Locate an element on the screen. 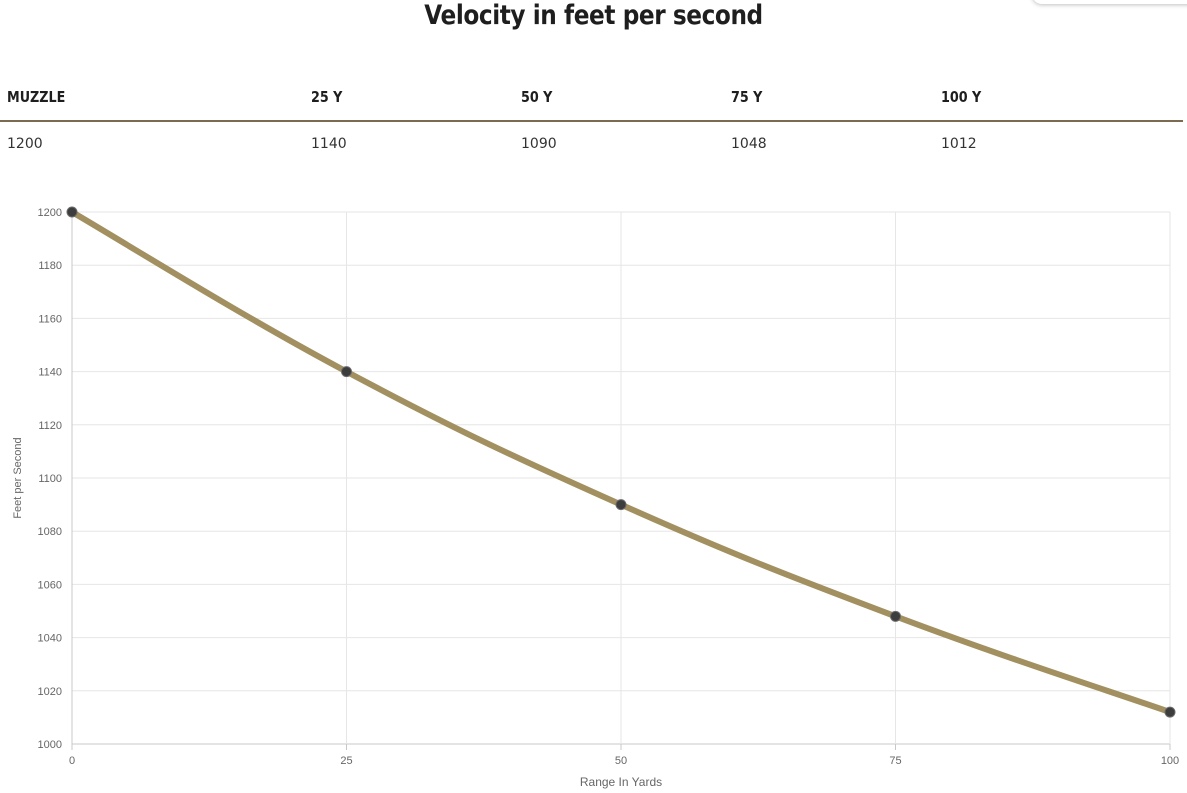 This screenshot has height=793, width=1187. header-25y: 25 Y is located at coordinates (327, 97).